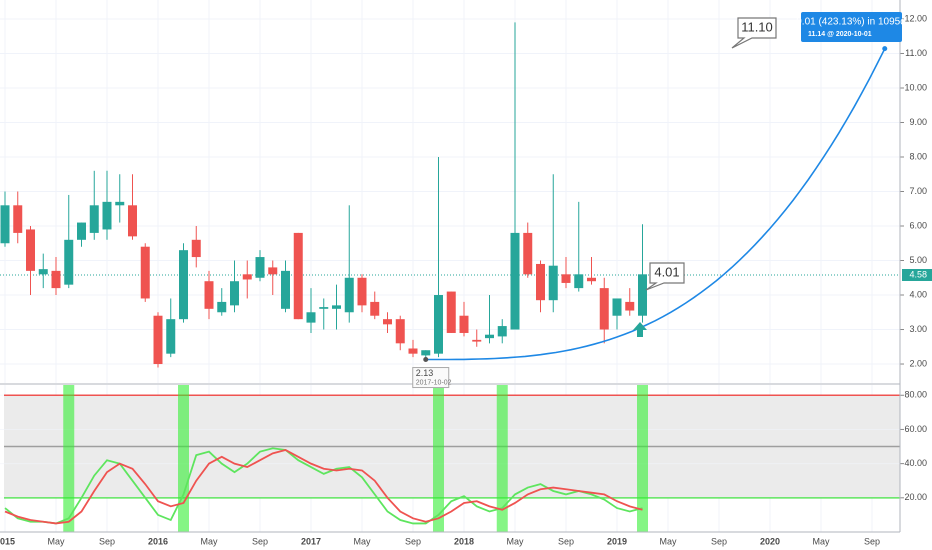  I want to click on projection-start, so click(426, 360).